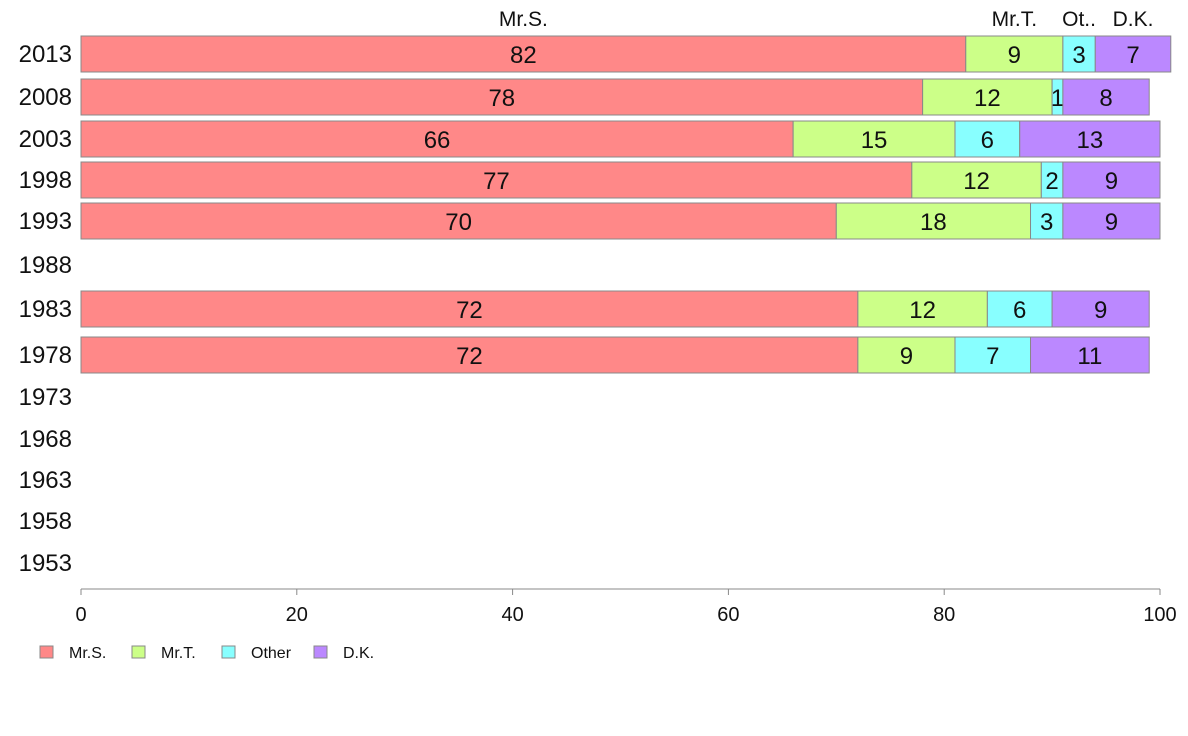 This screenshot has width=1188, height=736. I want to click on data-label-2003-Other: 6, so click(987, 140).